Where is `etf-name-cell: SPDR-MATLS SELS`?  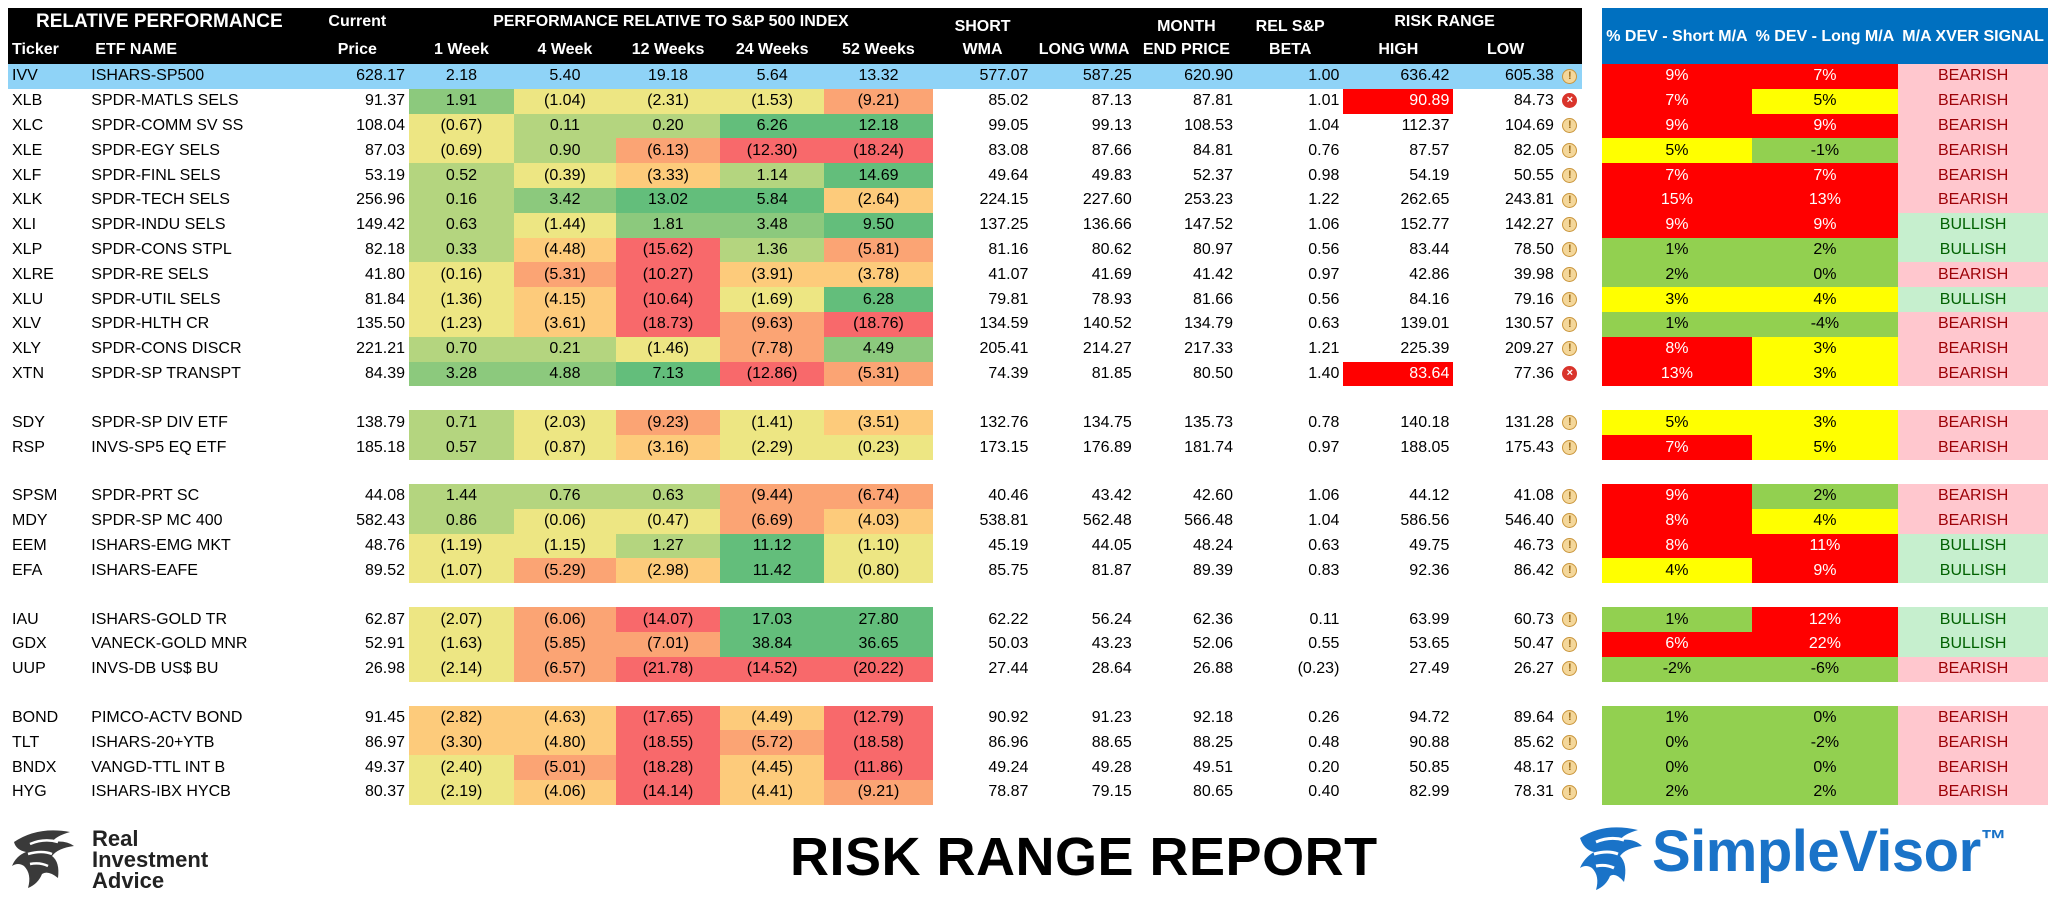
etf-name-cell: SPDR-MATLS SELS is located at coordinates (165, 101).